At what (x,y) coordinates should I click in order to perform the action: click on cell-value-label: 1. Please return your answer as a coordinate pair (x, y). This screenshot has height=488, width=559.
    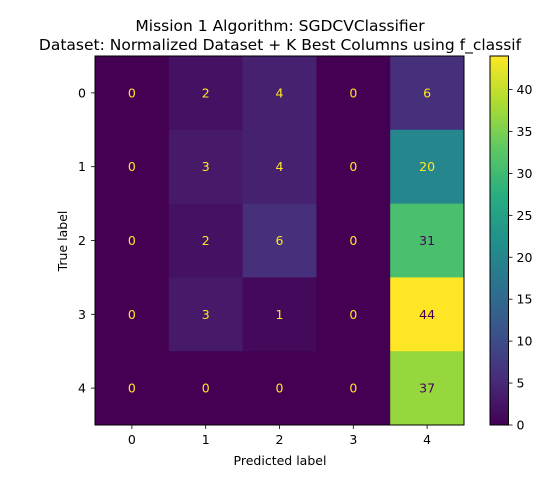
    Looking at the image, I should click on (280, 314).